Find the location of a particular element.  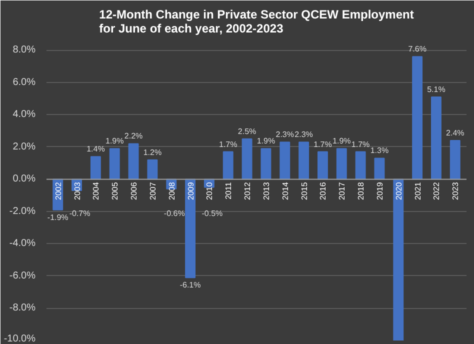

x-tick-label: 2012 is located at coordinates (247, 191).